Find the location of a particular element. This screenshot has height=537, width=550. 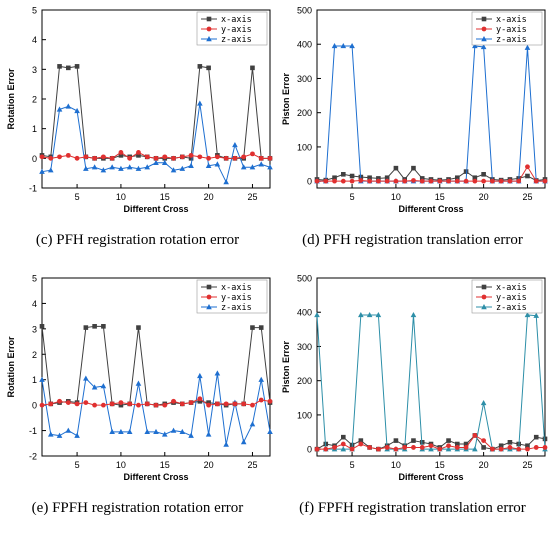

caption-e: (e) FPFH registration rotation error is located at coordinates (137, 508).